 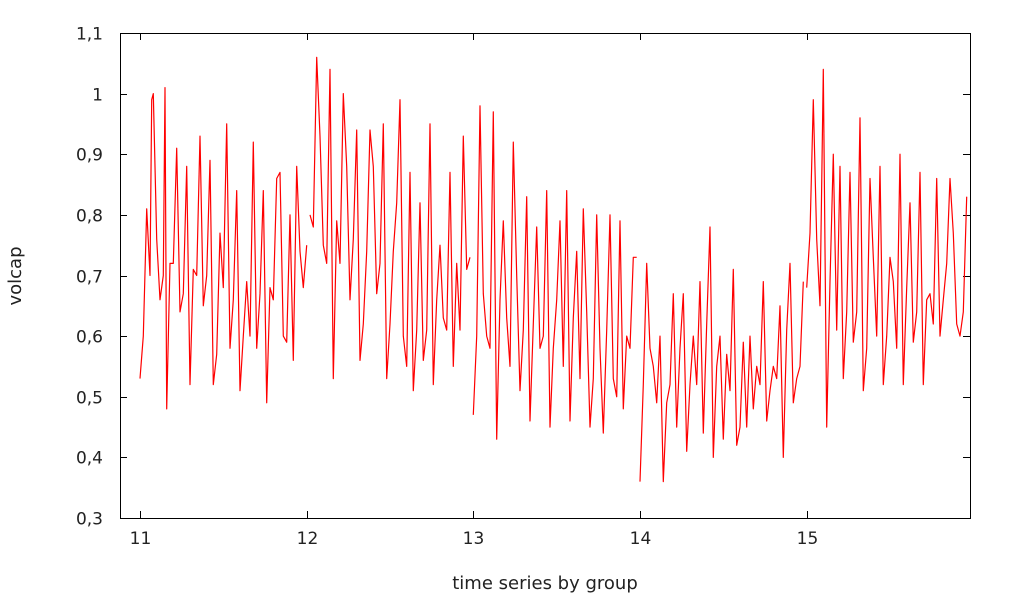 I want to click on y-tick-label: 1,1, so click(x=89, y=35).